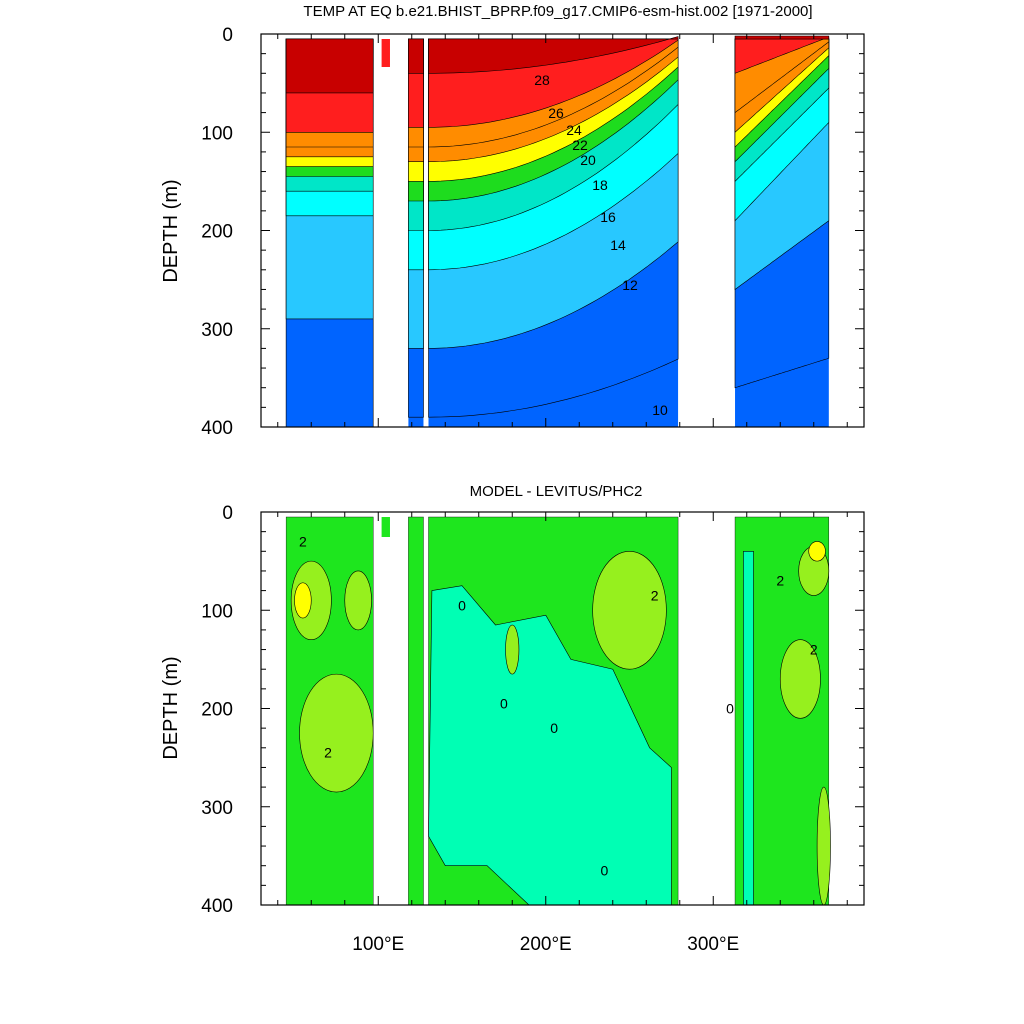 This screenshot has height=1024, width=1024. I want to click on contour-label: 12, so click(630, 285).